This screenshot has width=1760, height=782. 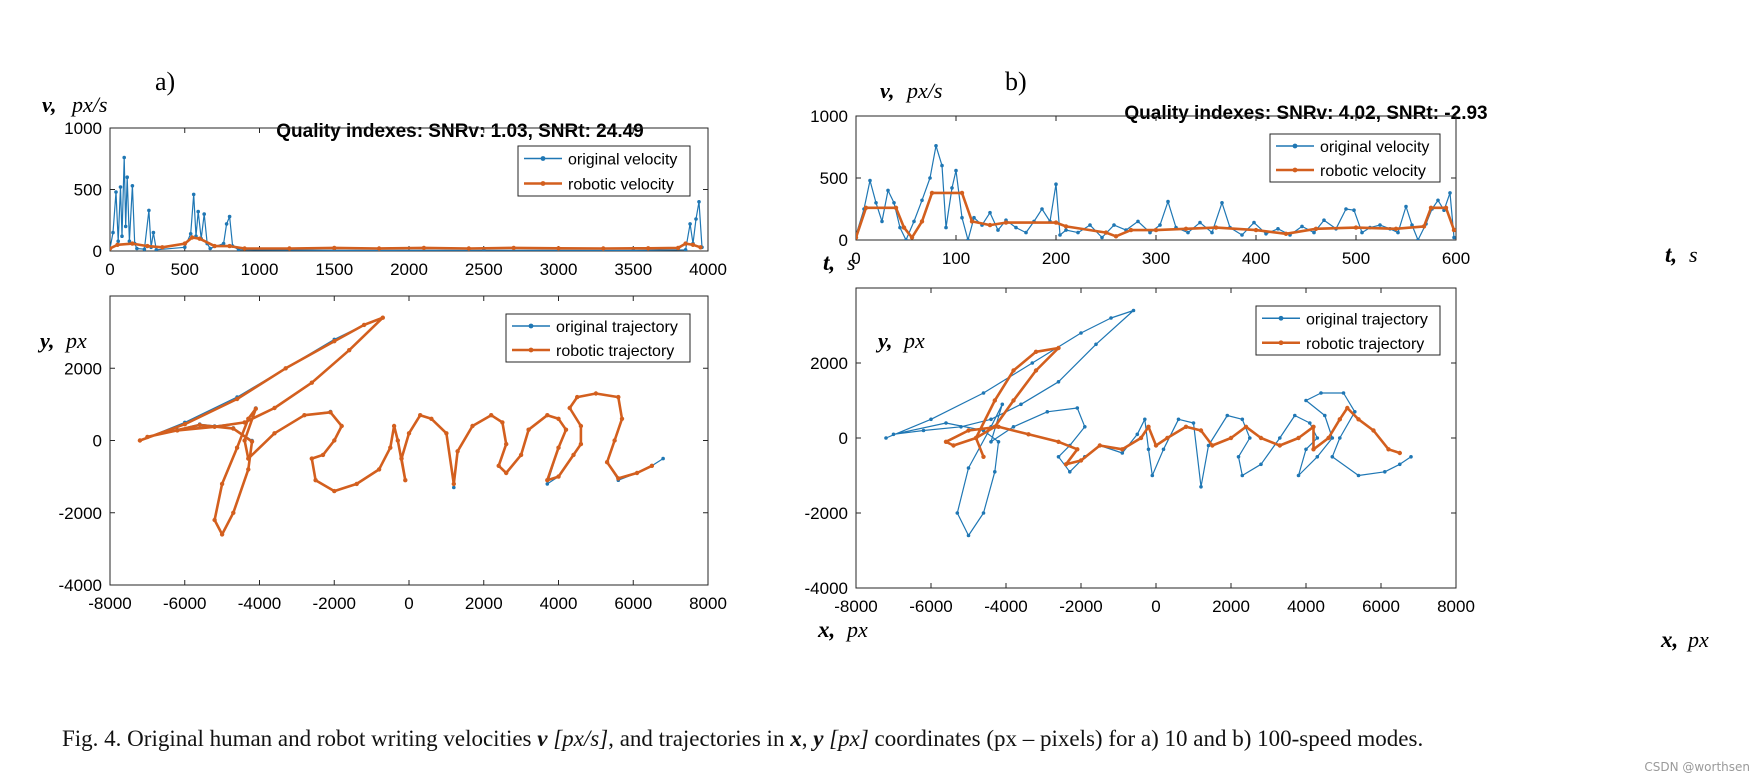 What do you see at coordinates (617, 327) in the screenshot?
I see `legend-label: original trajectory` at bounding box center [617, 327].